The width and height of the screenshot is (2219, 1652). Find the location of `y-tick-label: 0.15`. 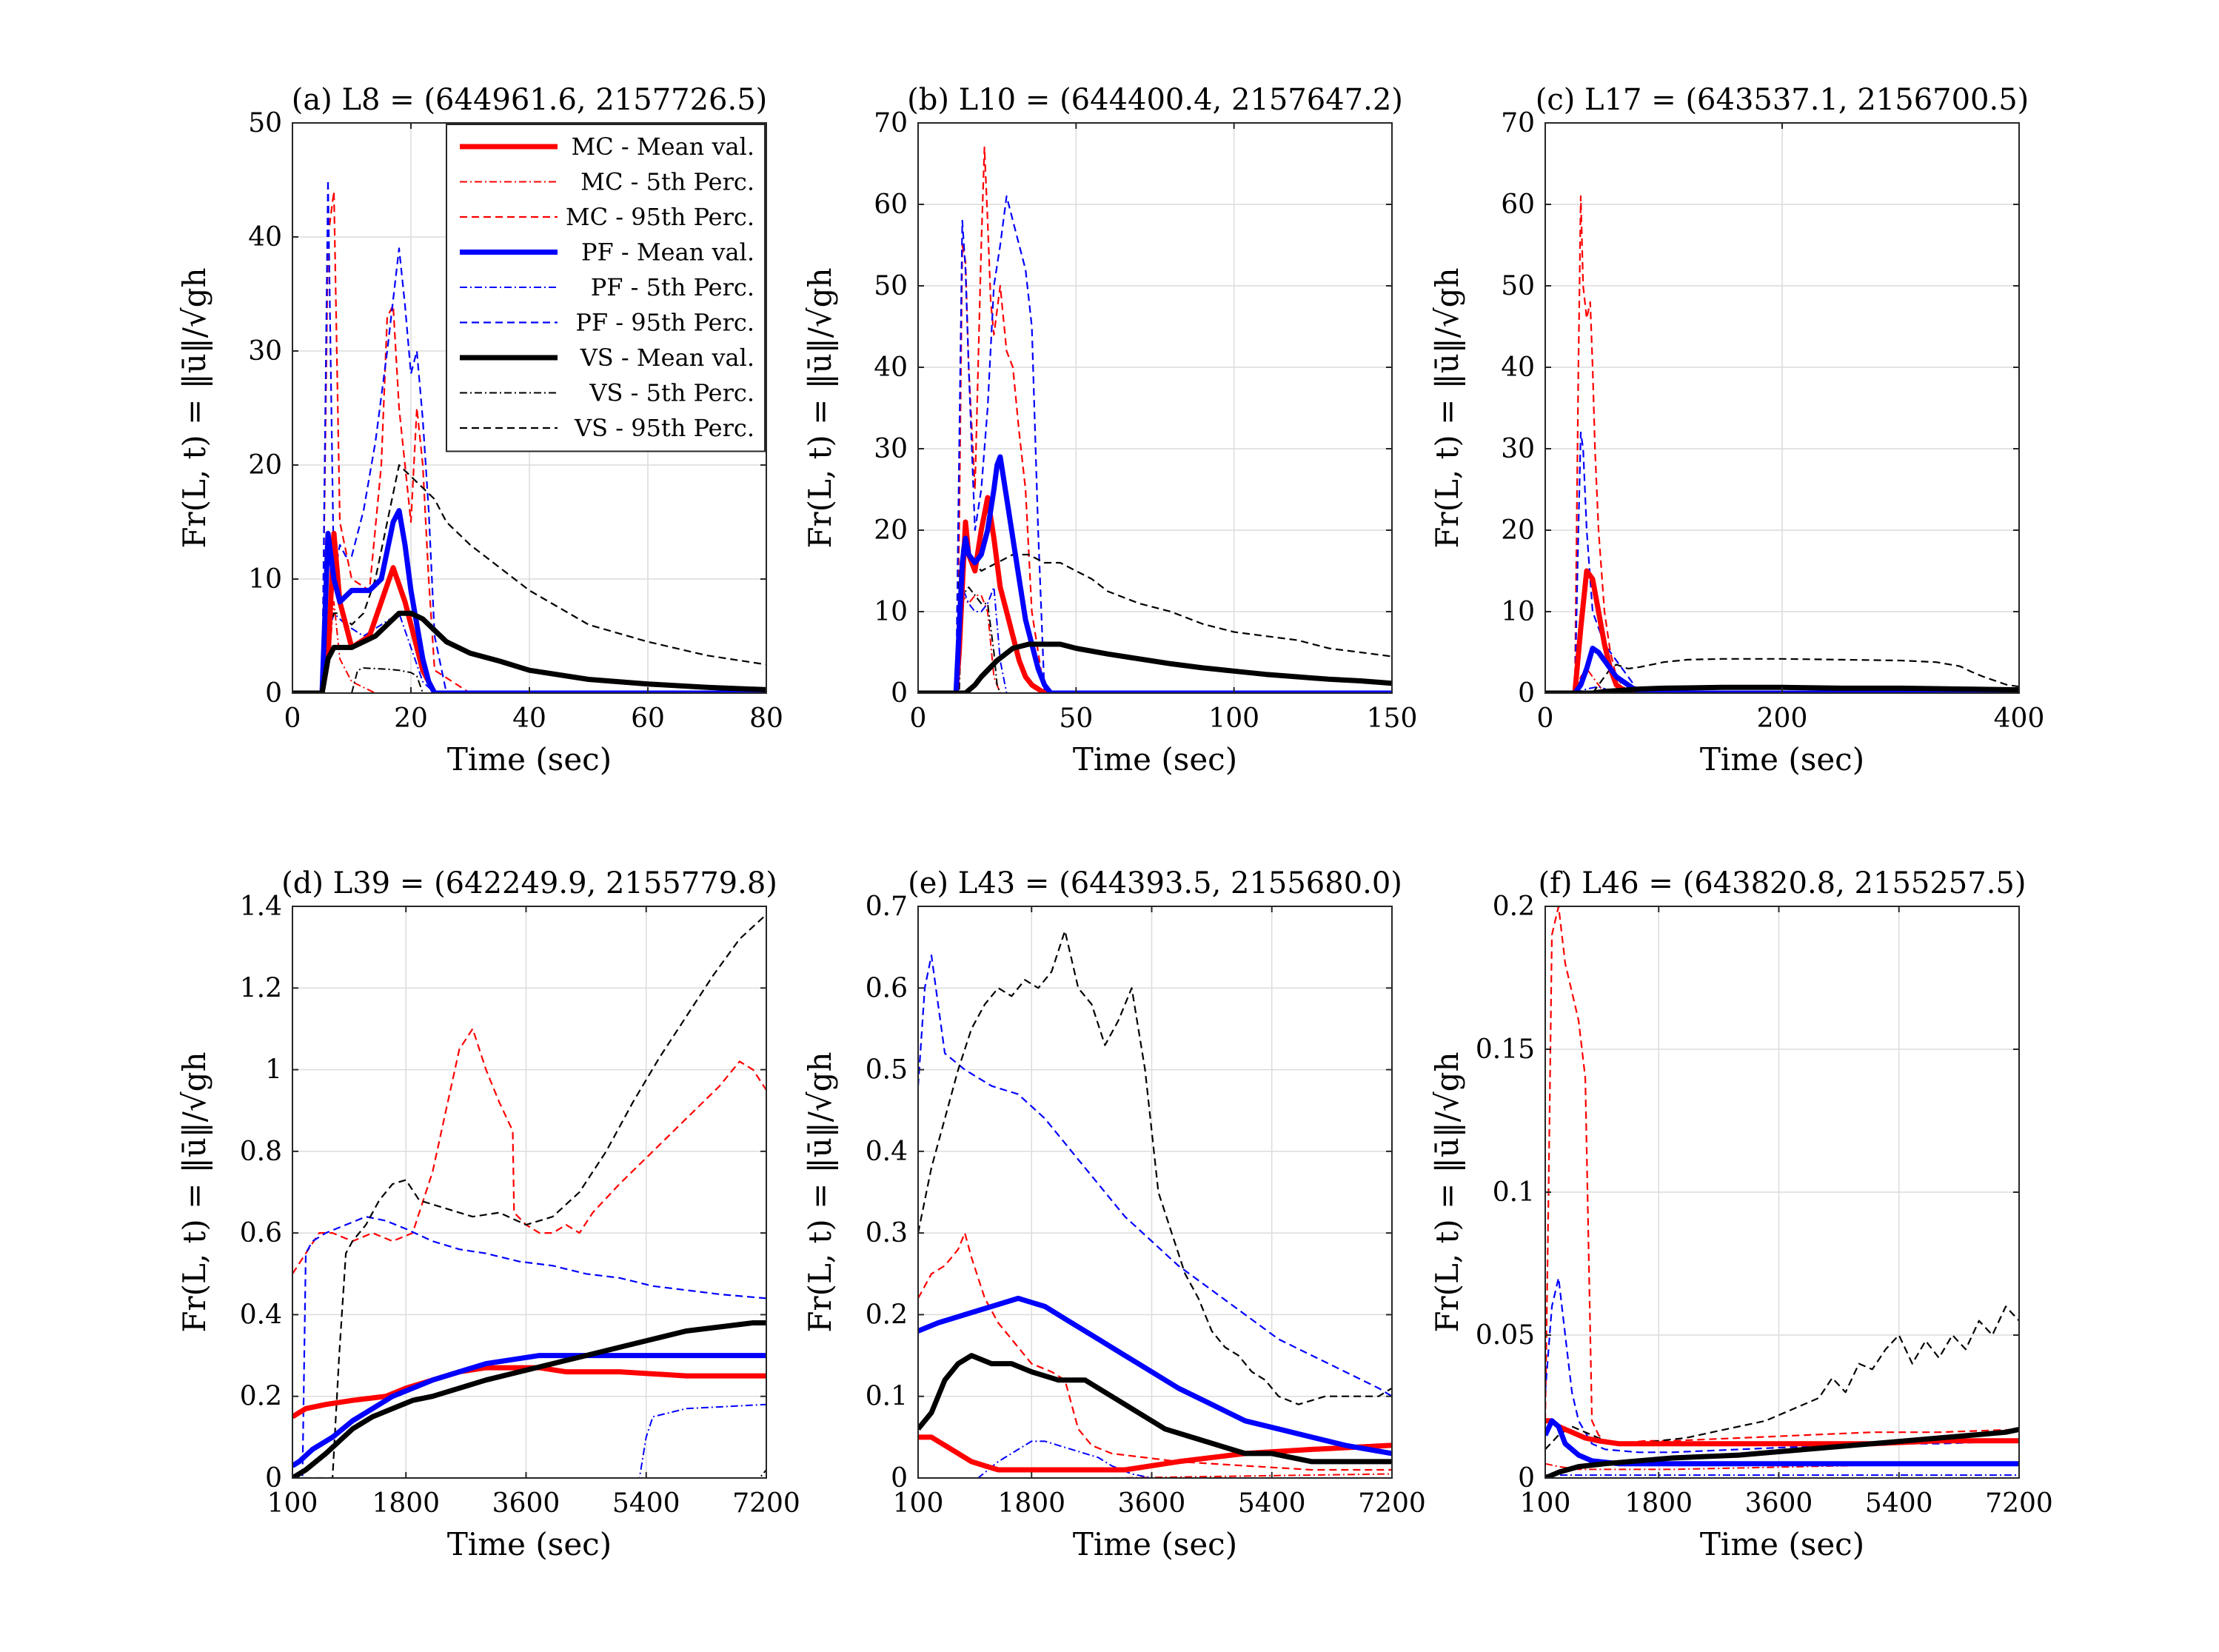

y-tick-label: 0.15 is located at coordinates (1505, 1049).